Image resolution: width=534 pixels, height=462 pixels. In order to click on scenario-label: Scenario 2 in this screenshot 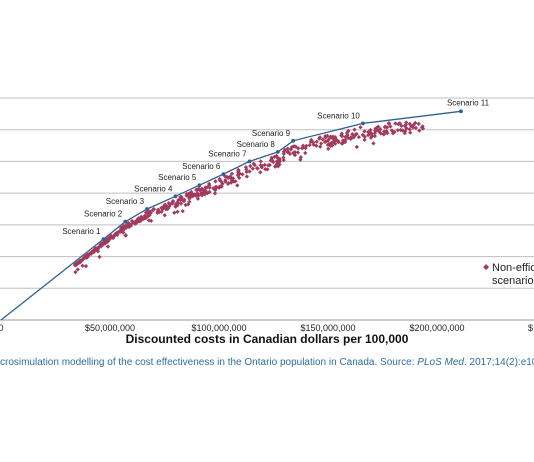, I will do `click(103, 214)`.